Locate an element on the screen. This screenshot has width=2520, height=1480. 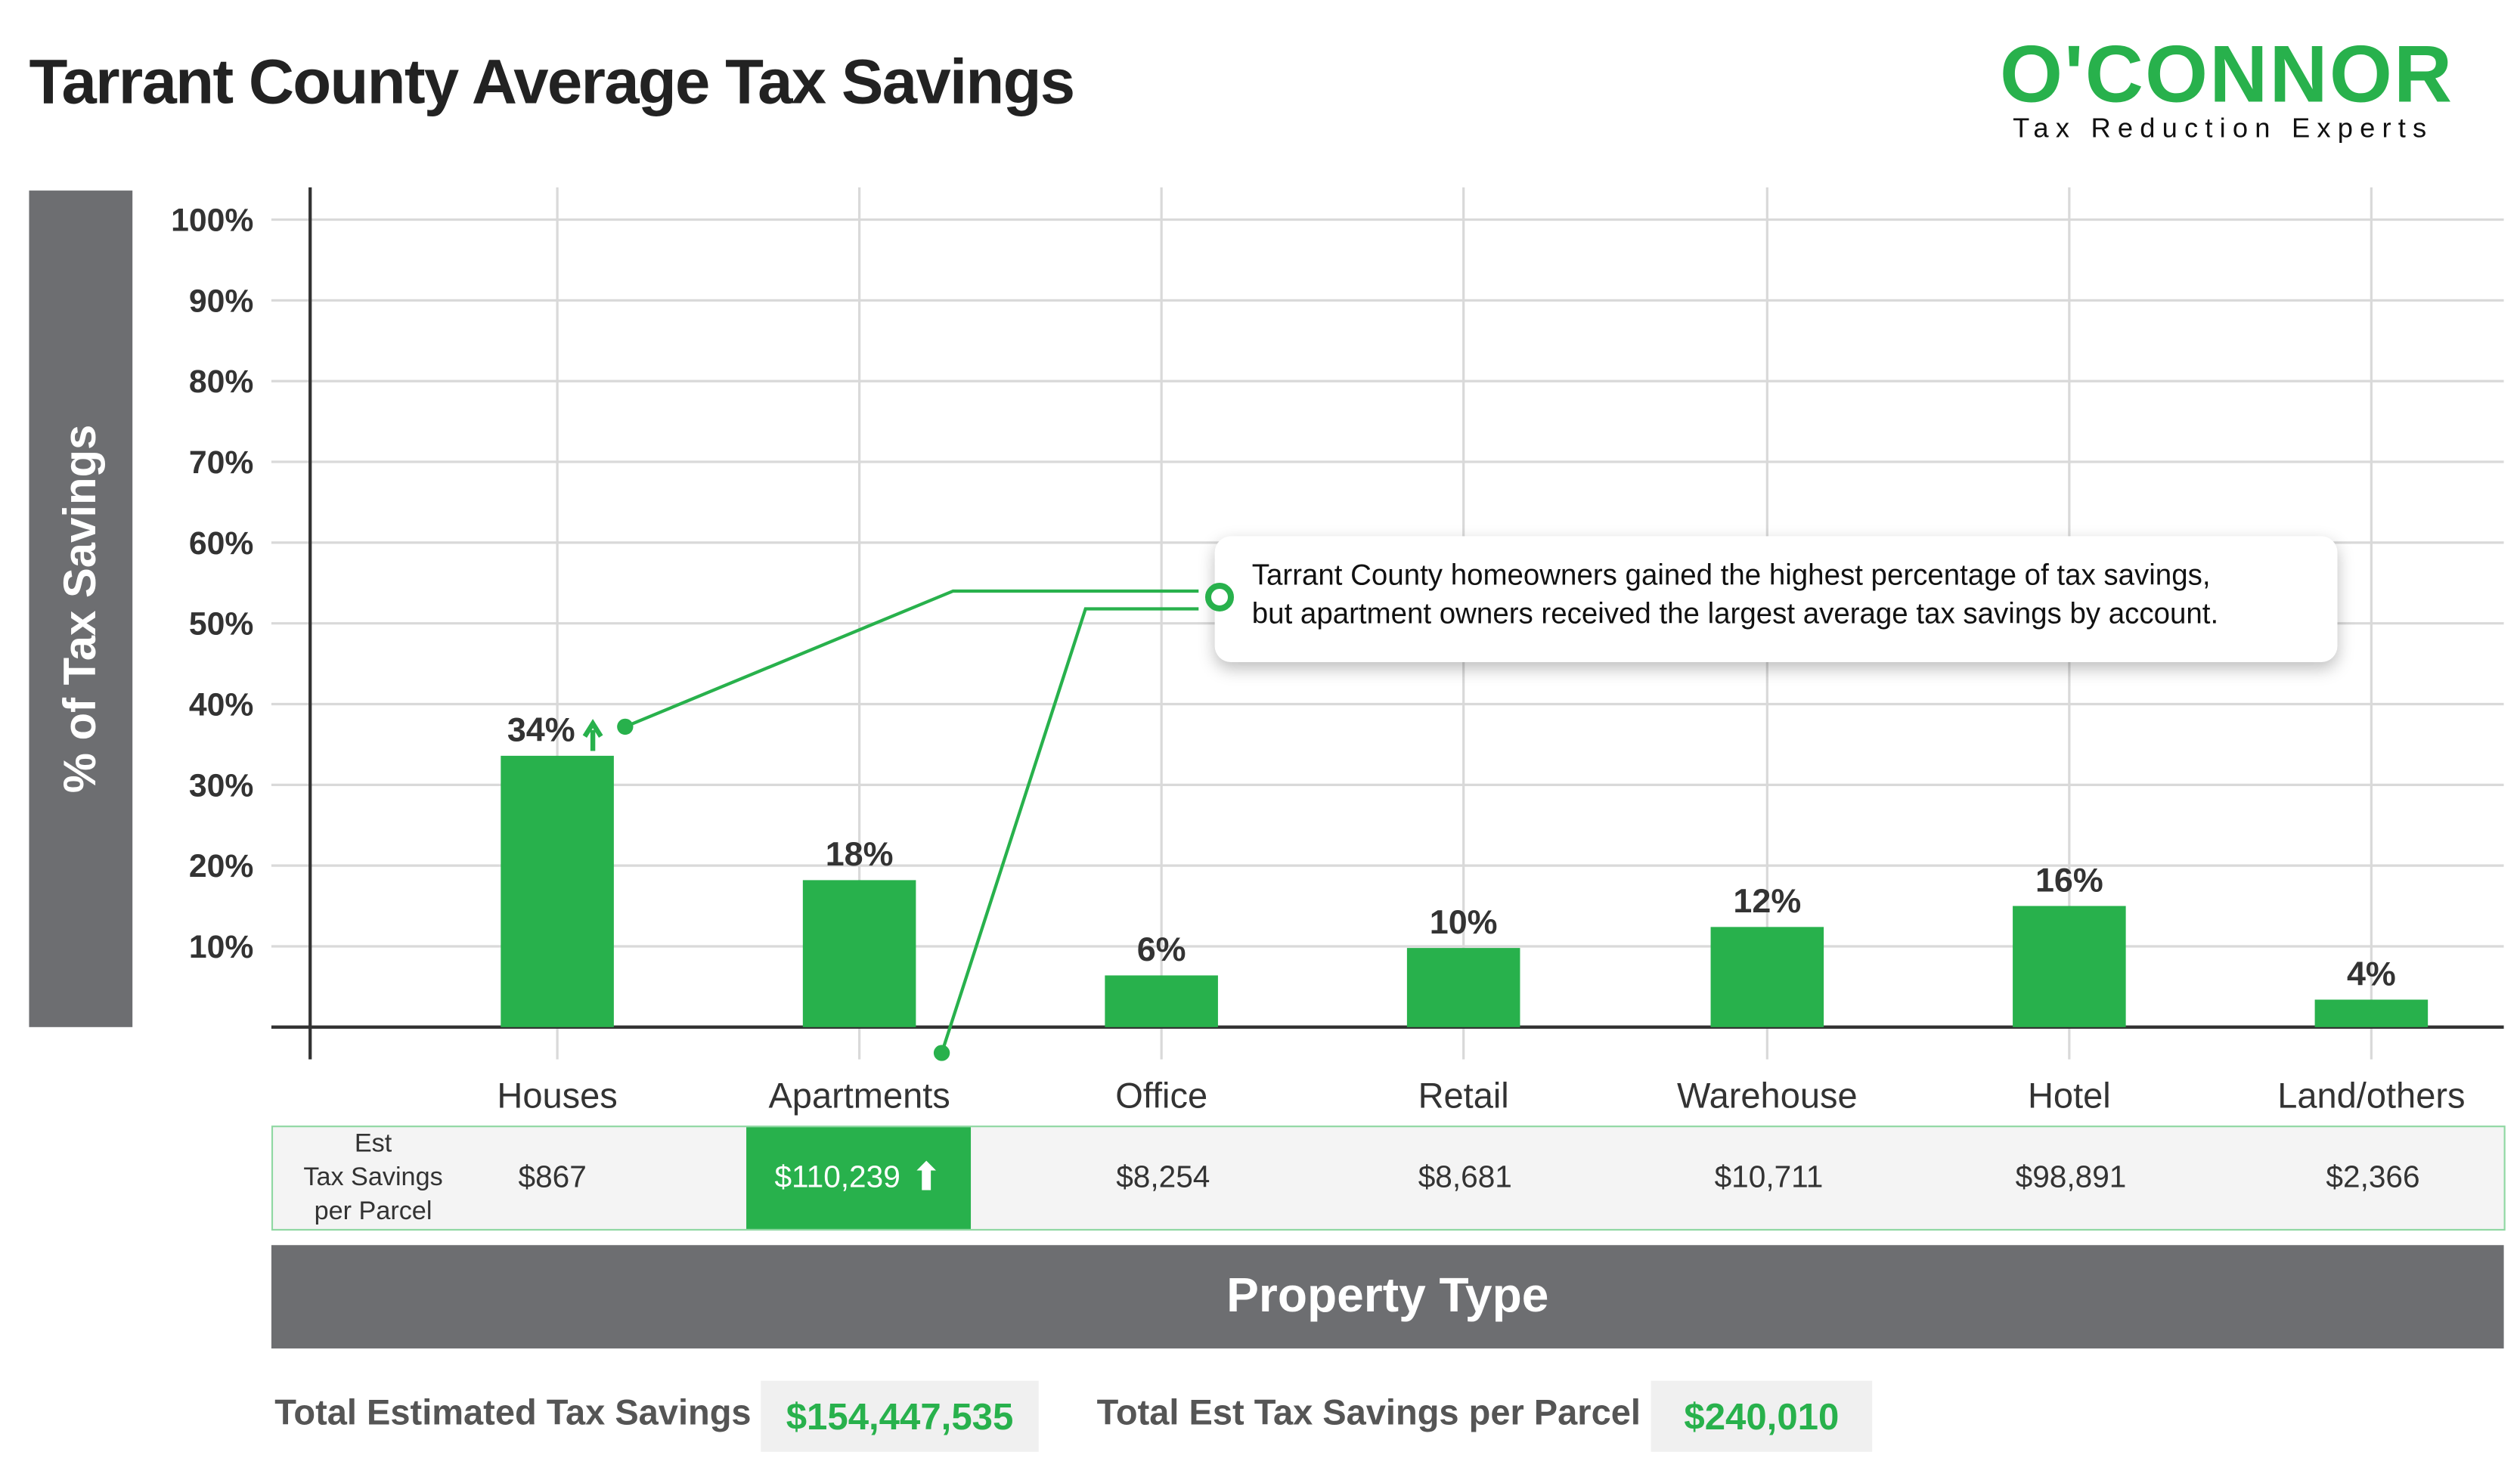
data-label: 16% is located at coordinates (2069, 879).